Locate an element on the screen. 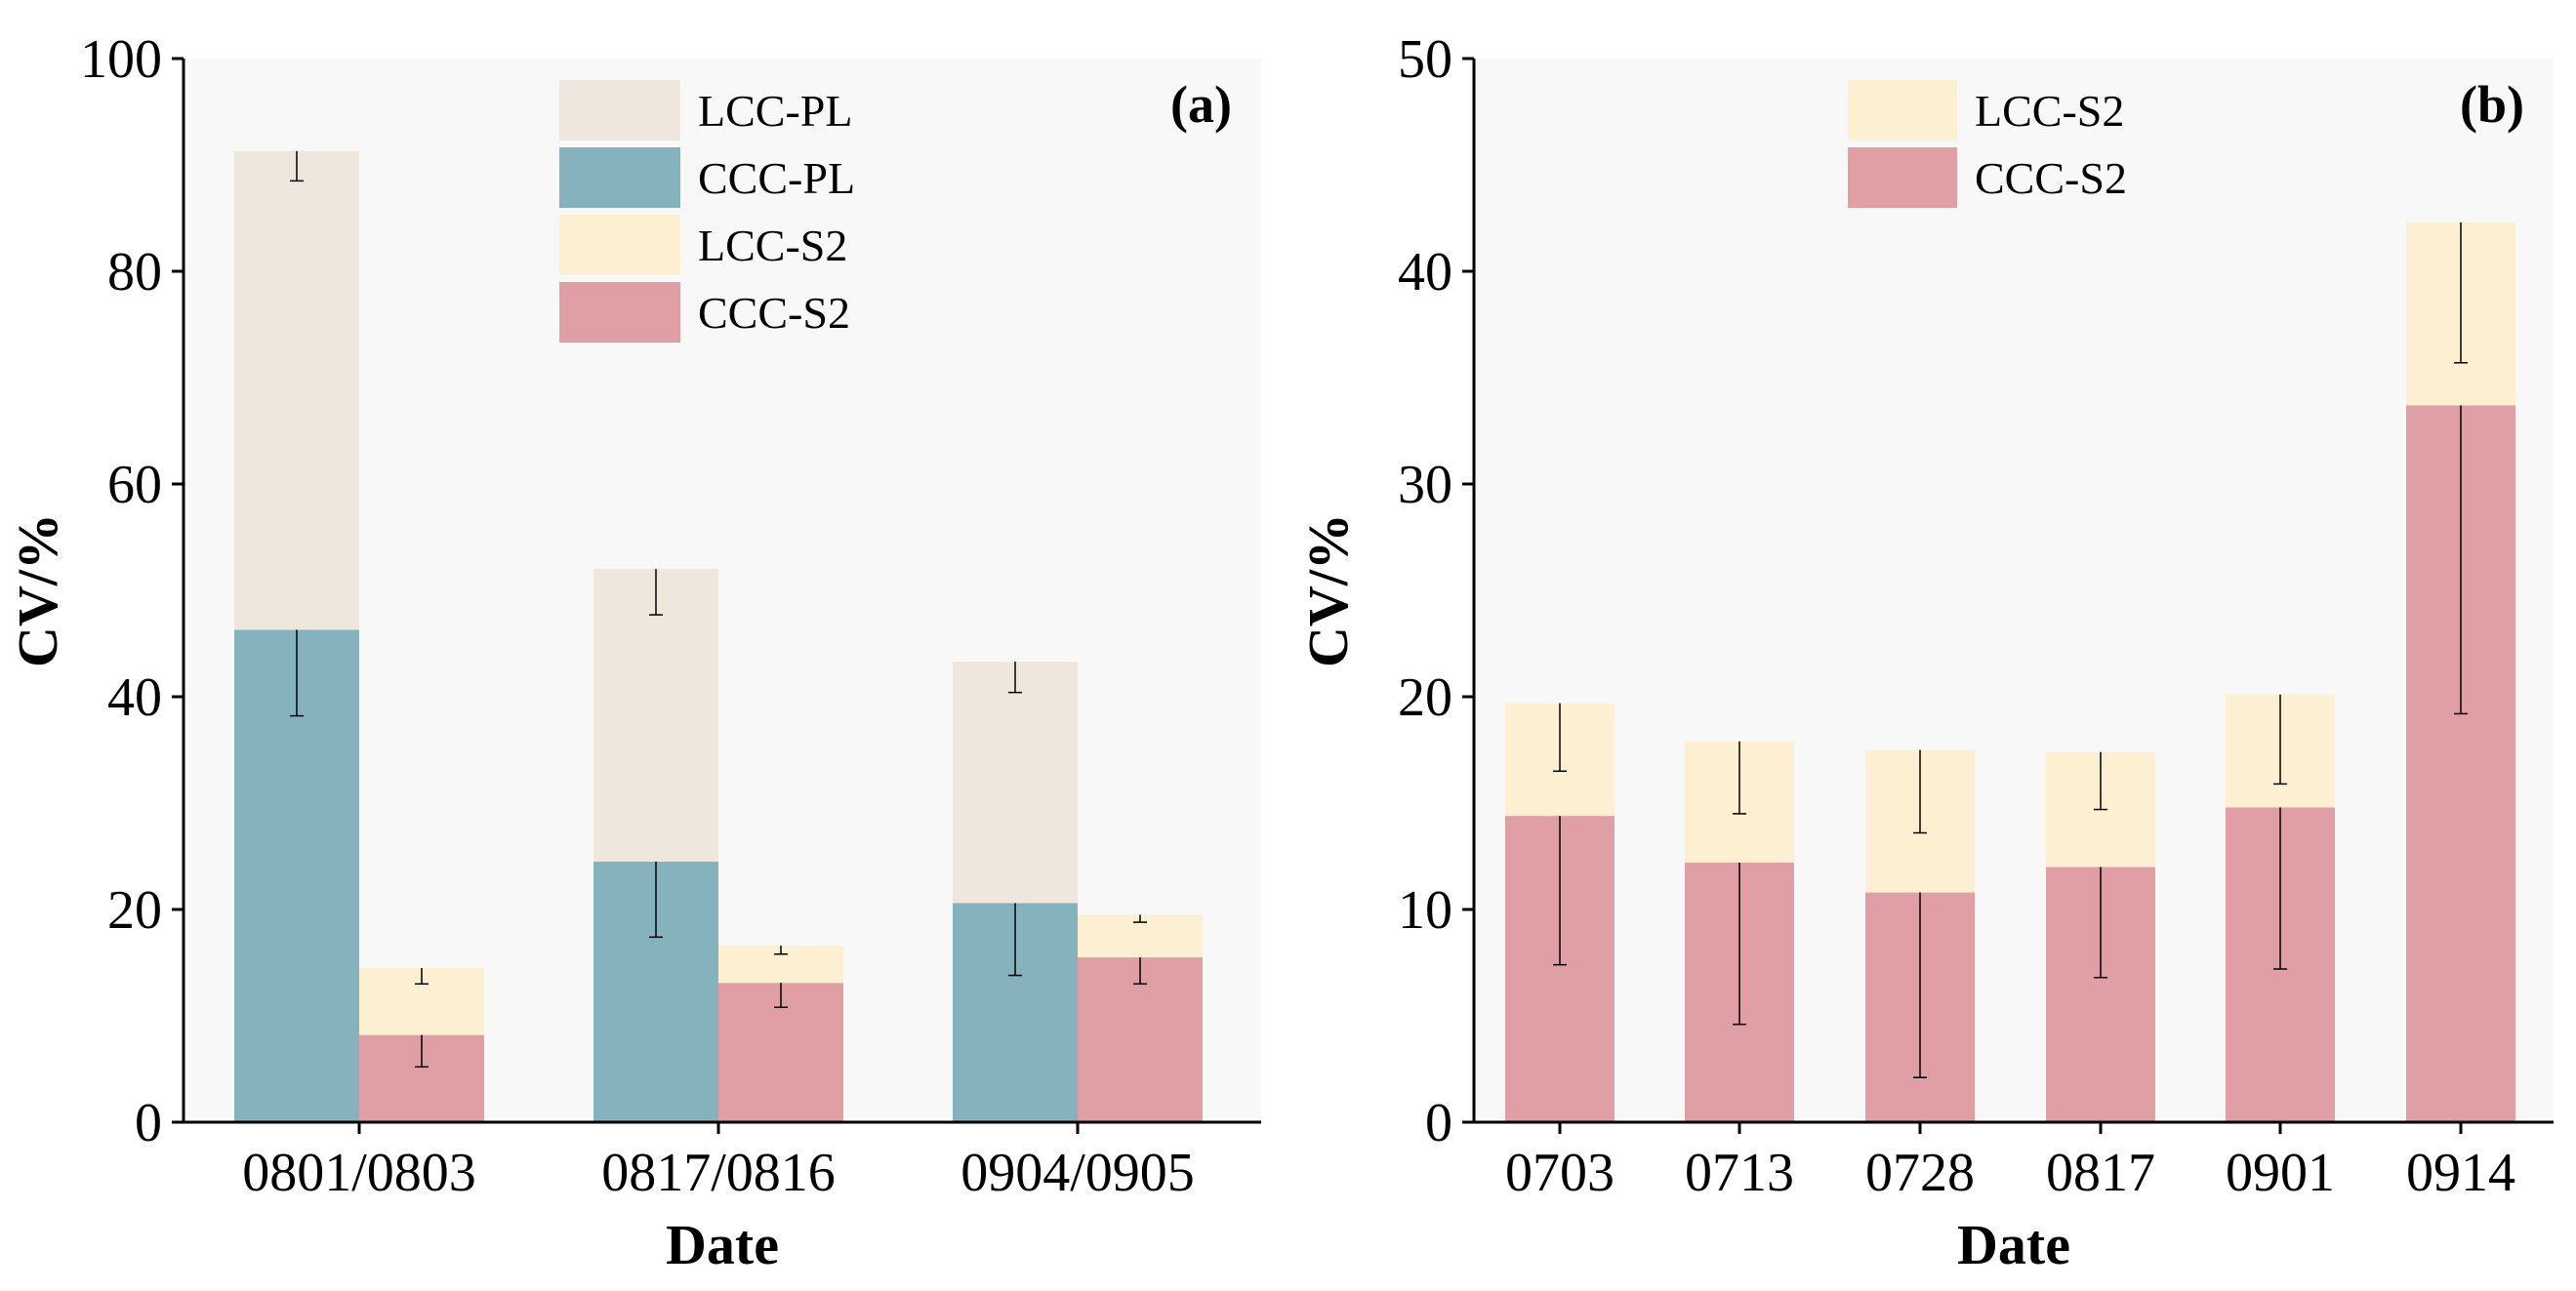 The width and height of the screenshot is (2576, 1291). legend-swatch-ccc-pl is located at coordinates (619, 177).